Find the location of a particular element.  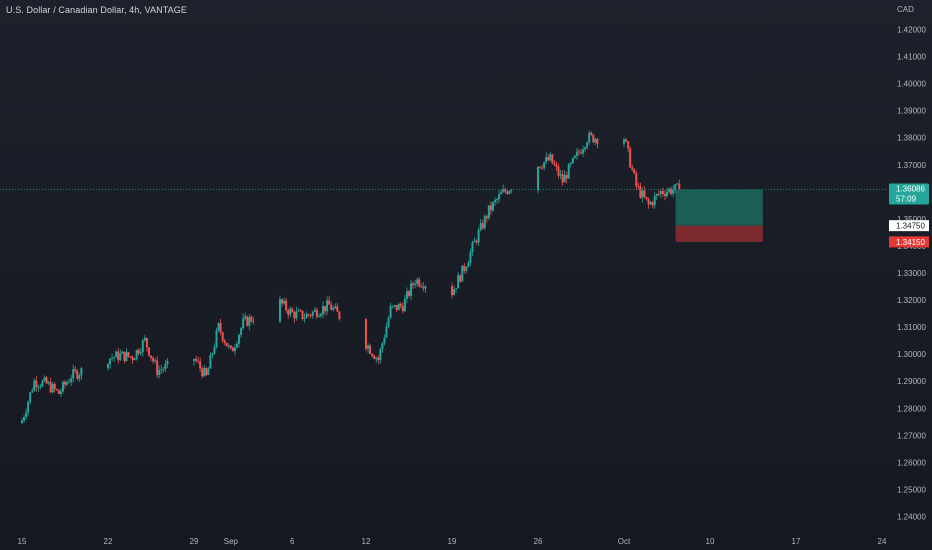

price-tick-label: 1.32000 is located at coordinates (911, 300).